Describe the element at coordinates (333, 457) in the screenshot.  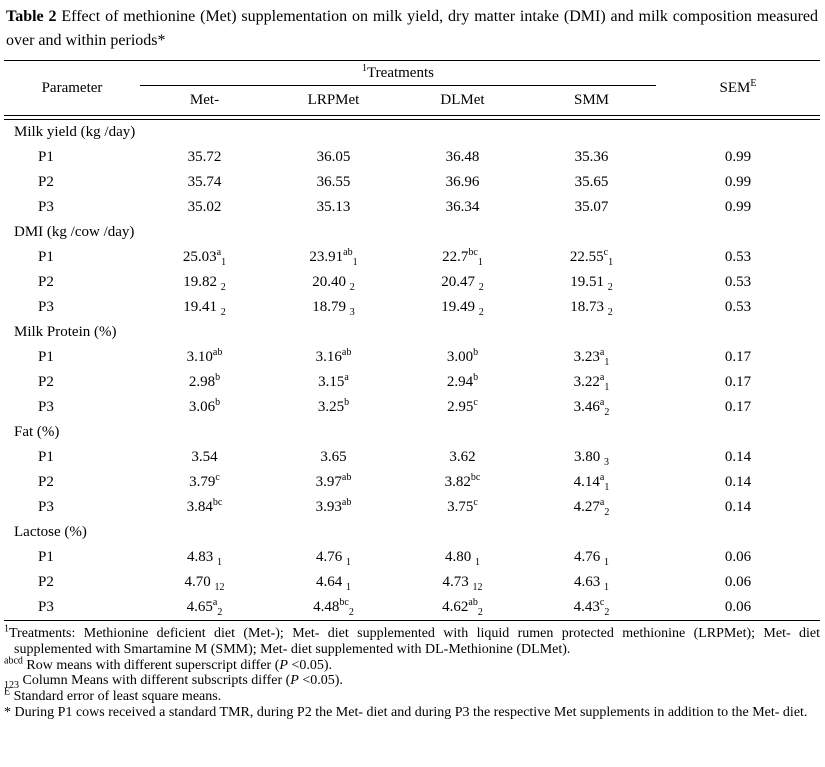
I see `table-cell: 3.65` at that location.